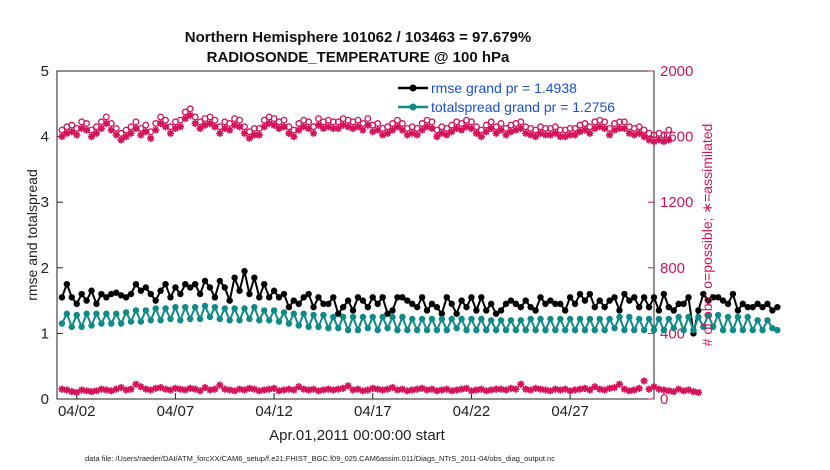  I want to click on legend-label-totalspread: totalspread grand pr = 1.2756, so click(523, 107).